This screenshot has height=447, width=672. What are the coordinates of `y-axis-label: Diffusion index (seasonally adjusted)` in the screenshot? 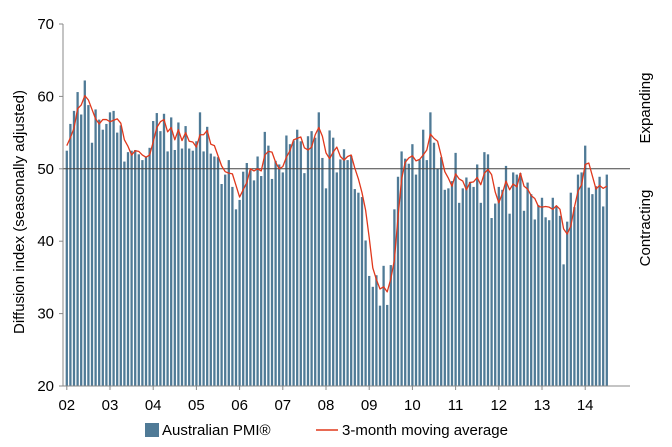 It's located at (19, 212).